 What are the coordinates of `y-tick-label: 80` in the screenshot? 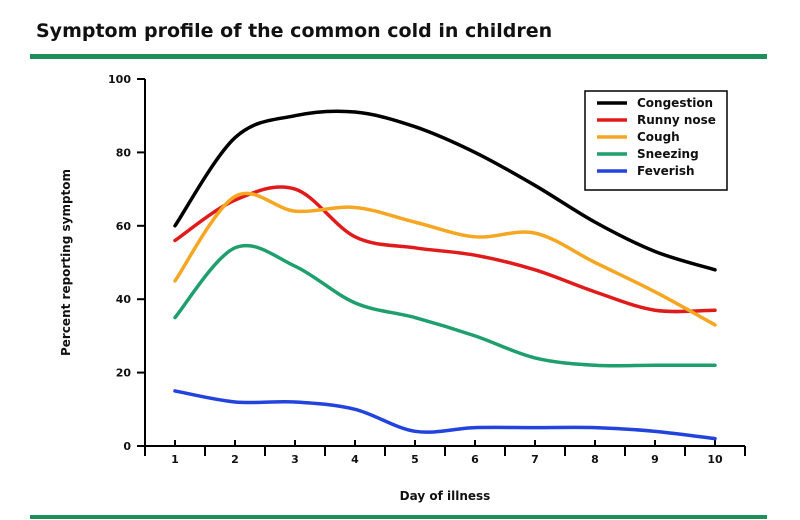 It's located at (124, 152).